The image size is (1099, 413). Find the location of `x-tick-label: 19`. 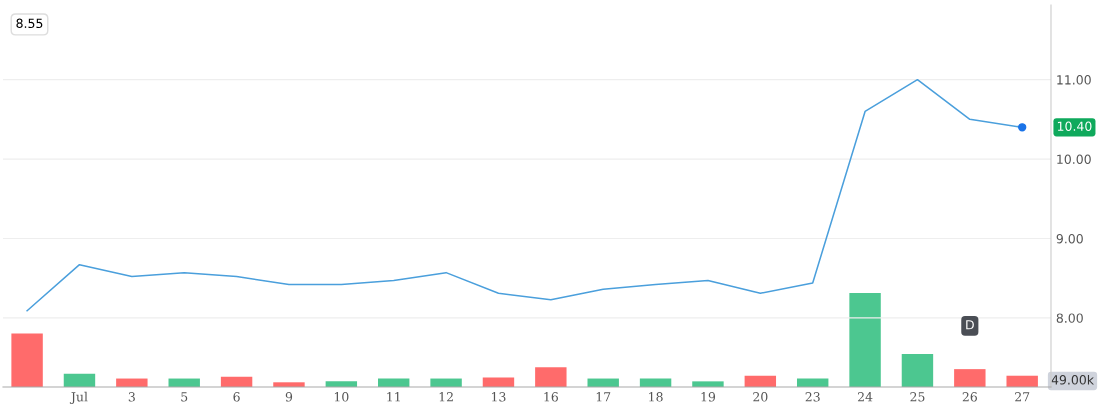

x-tick-label: 19 is located at coordinates (708, 397).